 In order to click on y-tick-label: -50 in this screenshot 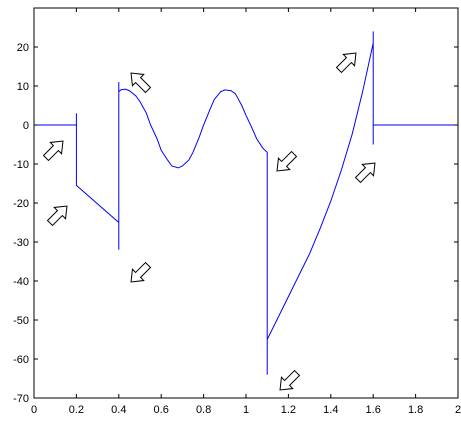, I will do `click(21, 321)`.